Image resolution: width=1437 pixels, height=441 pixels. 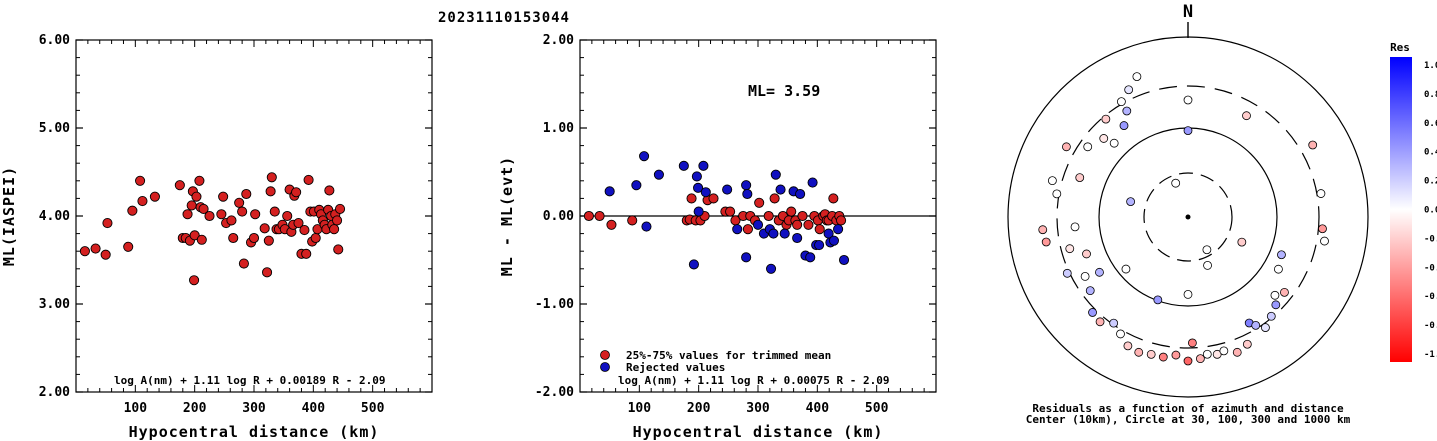 What do you see at coordinates (373, 408) in the screenshot?
I see `left-xtick-label: 500` at bounding box center [373, 408].